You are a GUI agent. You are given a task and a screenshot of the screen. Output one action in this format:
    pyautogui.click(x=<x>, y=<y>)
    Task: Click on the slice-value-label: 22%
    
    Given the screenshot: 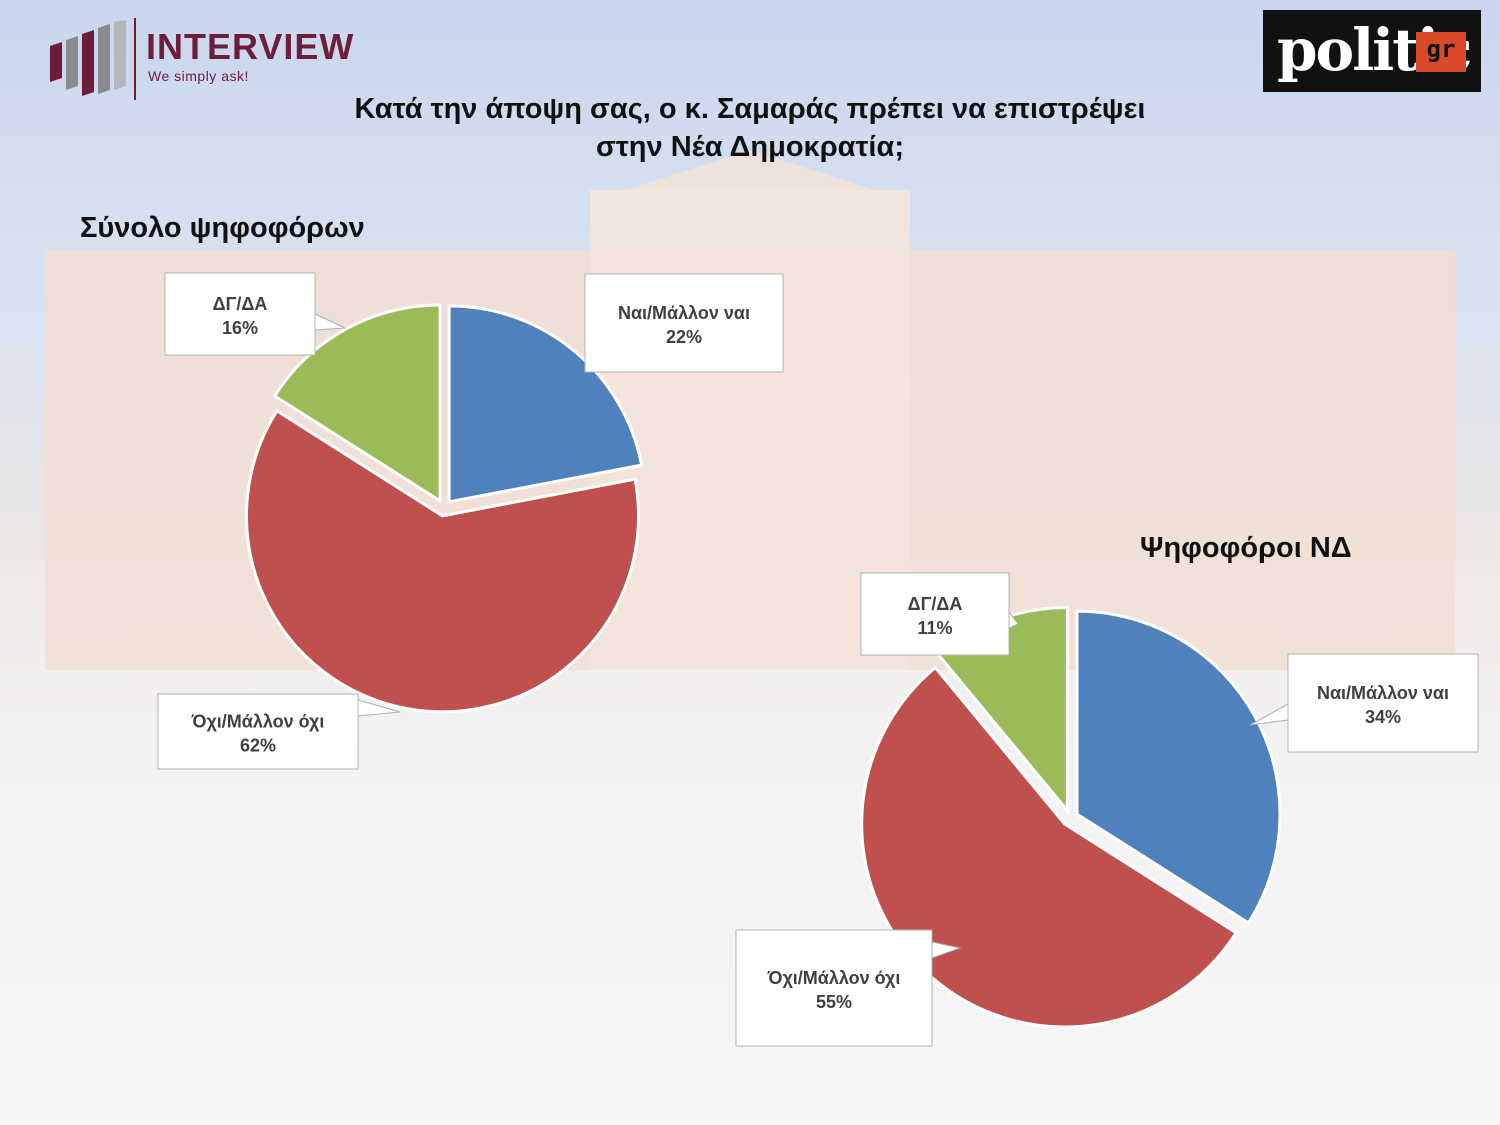 What is the action you would take?
    pyautogui.click(x=684, y=337)
    